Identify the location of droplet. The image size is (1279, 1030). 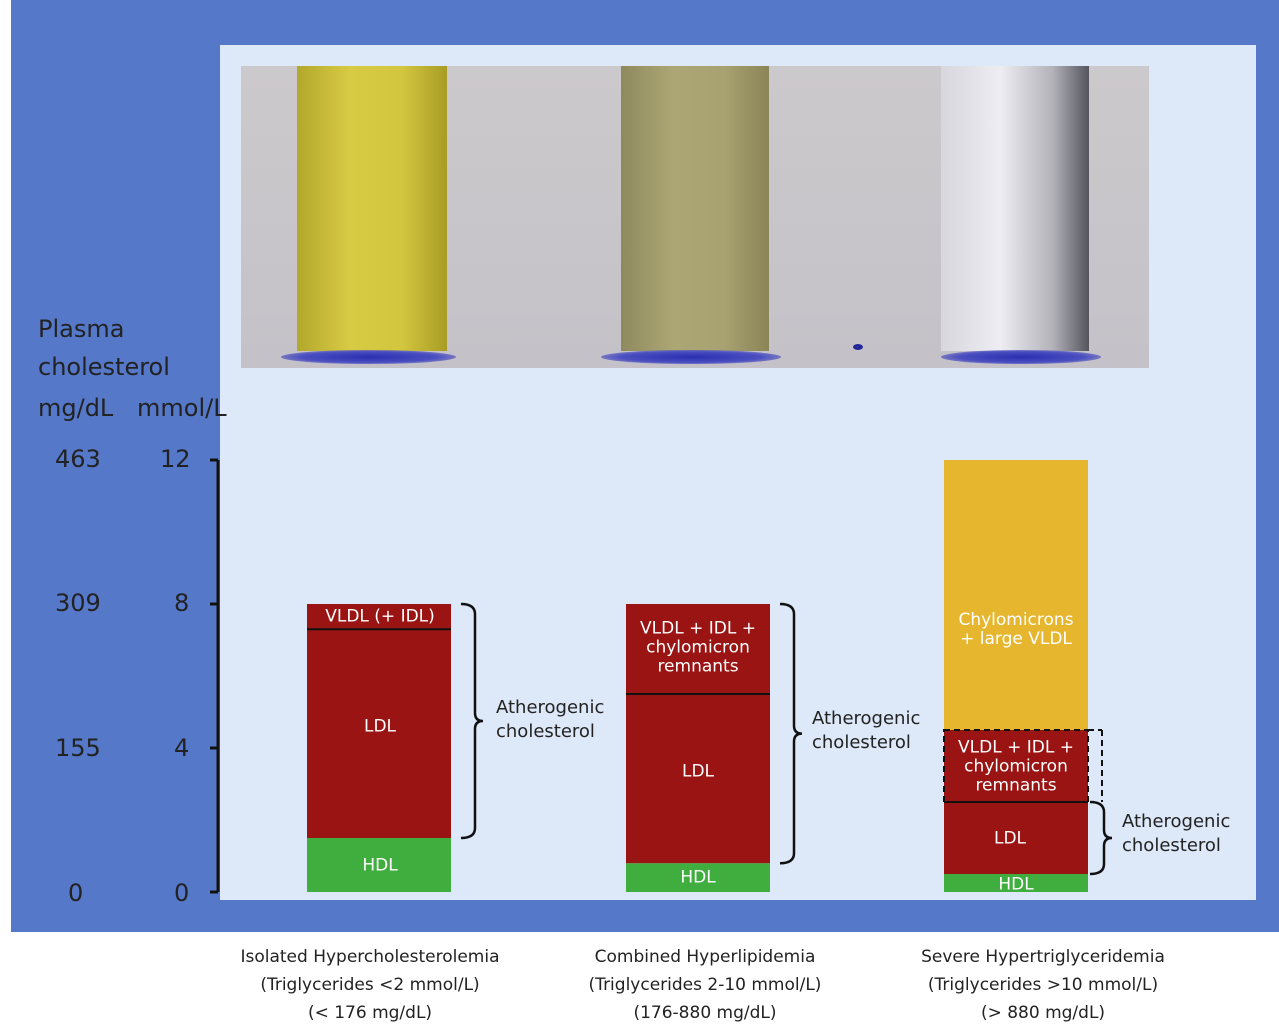
(858, 347).